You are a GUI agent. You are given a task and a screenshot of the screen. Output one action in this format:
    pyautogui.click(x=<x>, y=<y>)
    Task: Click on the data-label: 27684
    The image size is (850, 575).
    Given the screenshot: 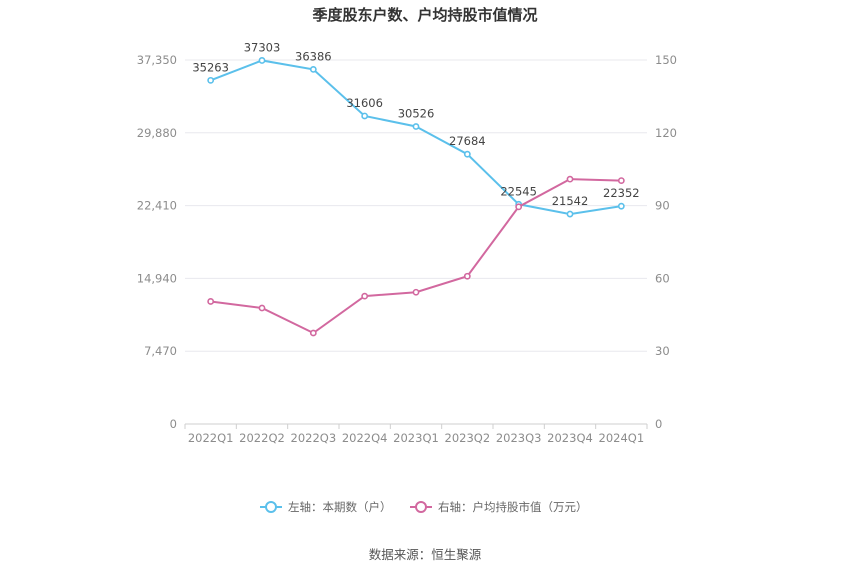 What is the action you would take?
    pyautogui.click(x=467, y=141)
    